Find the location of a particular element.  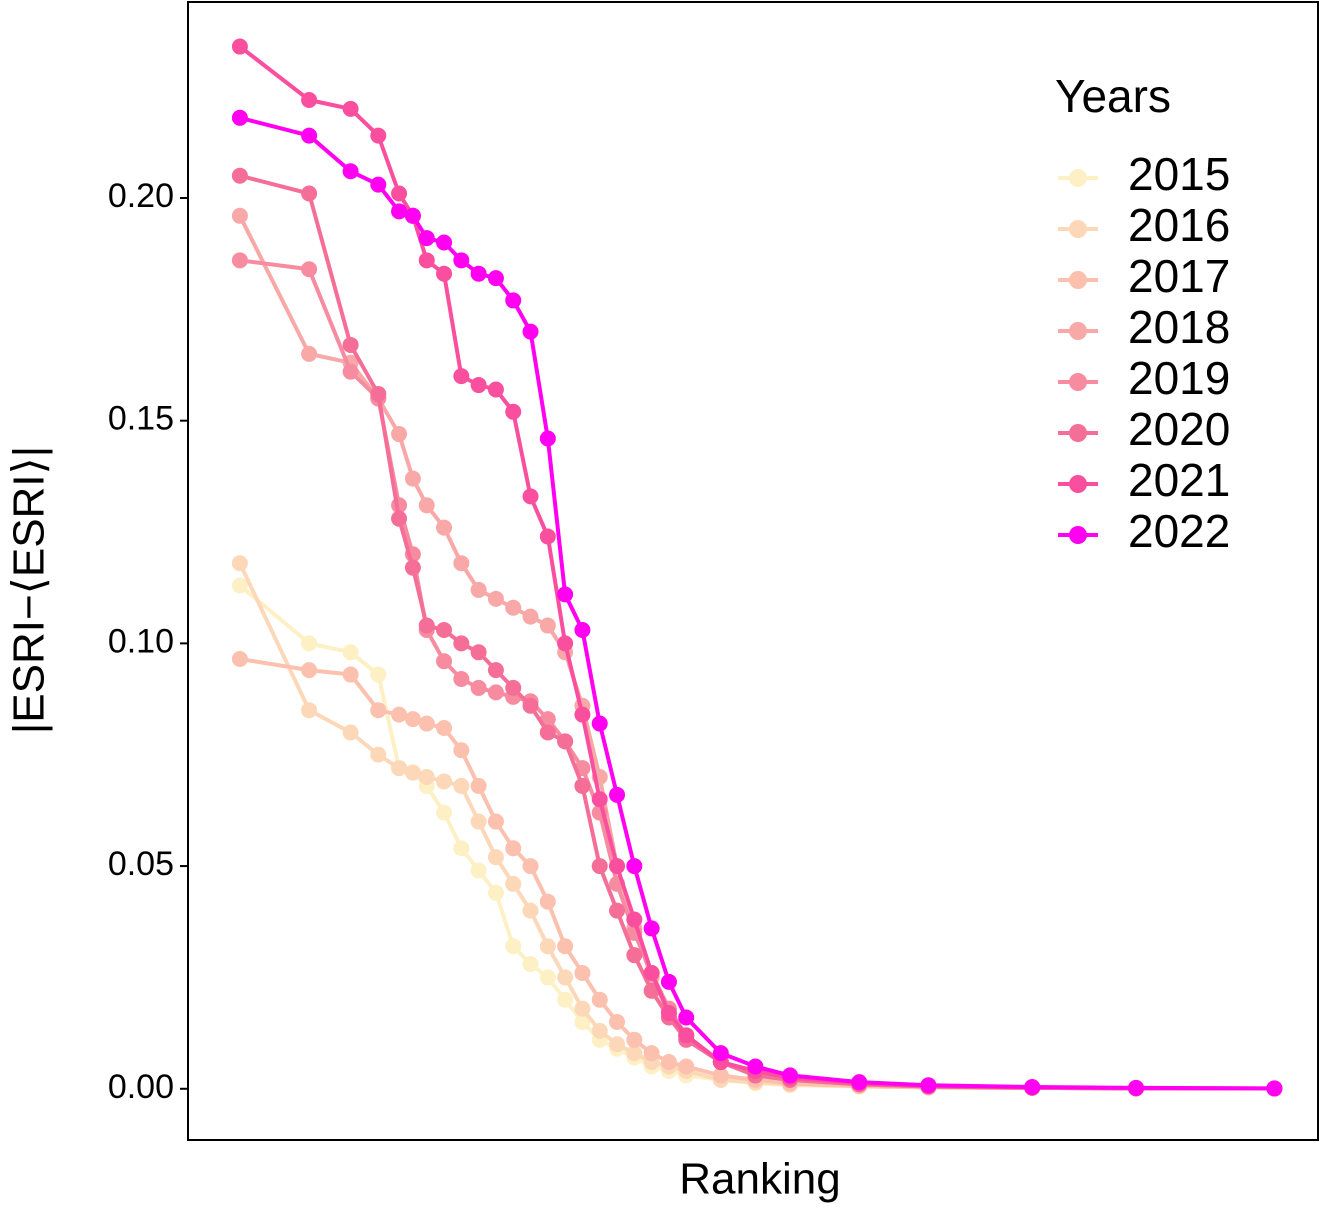

legend-label: 2015 is located at coordinates (1179, 174).